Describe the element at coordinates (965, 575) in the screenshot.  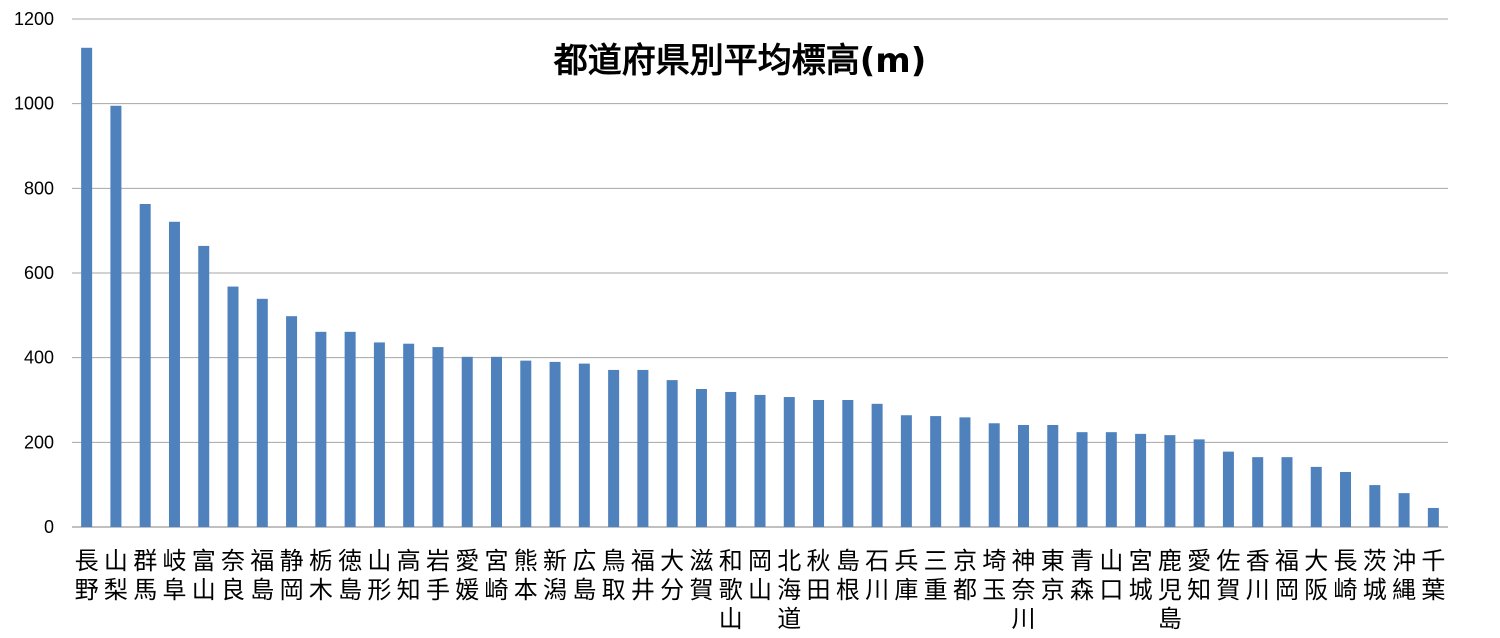
I see `x-category-label: 京都` at that location.